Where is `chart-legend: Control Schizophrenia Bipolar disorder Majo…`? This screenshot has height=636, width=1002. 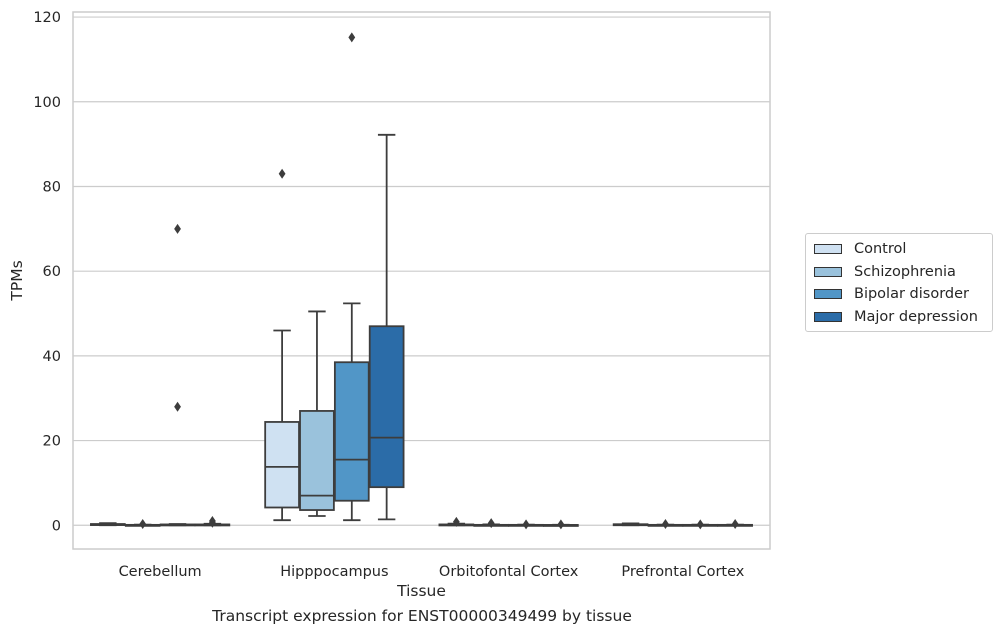 chart-legend: Control Schizophrenia Bipolar disorder Majo… is located at coordinates (899, 283).